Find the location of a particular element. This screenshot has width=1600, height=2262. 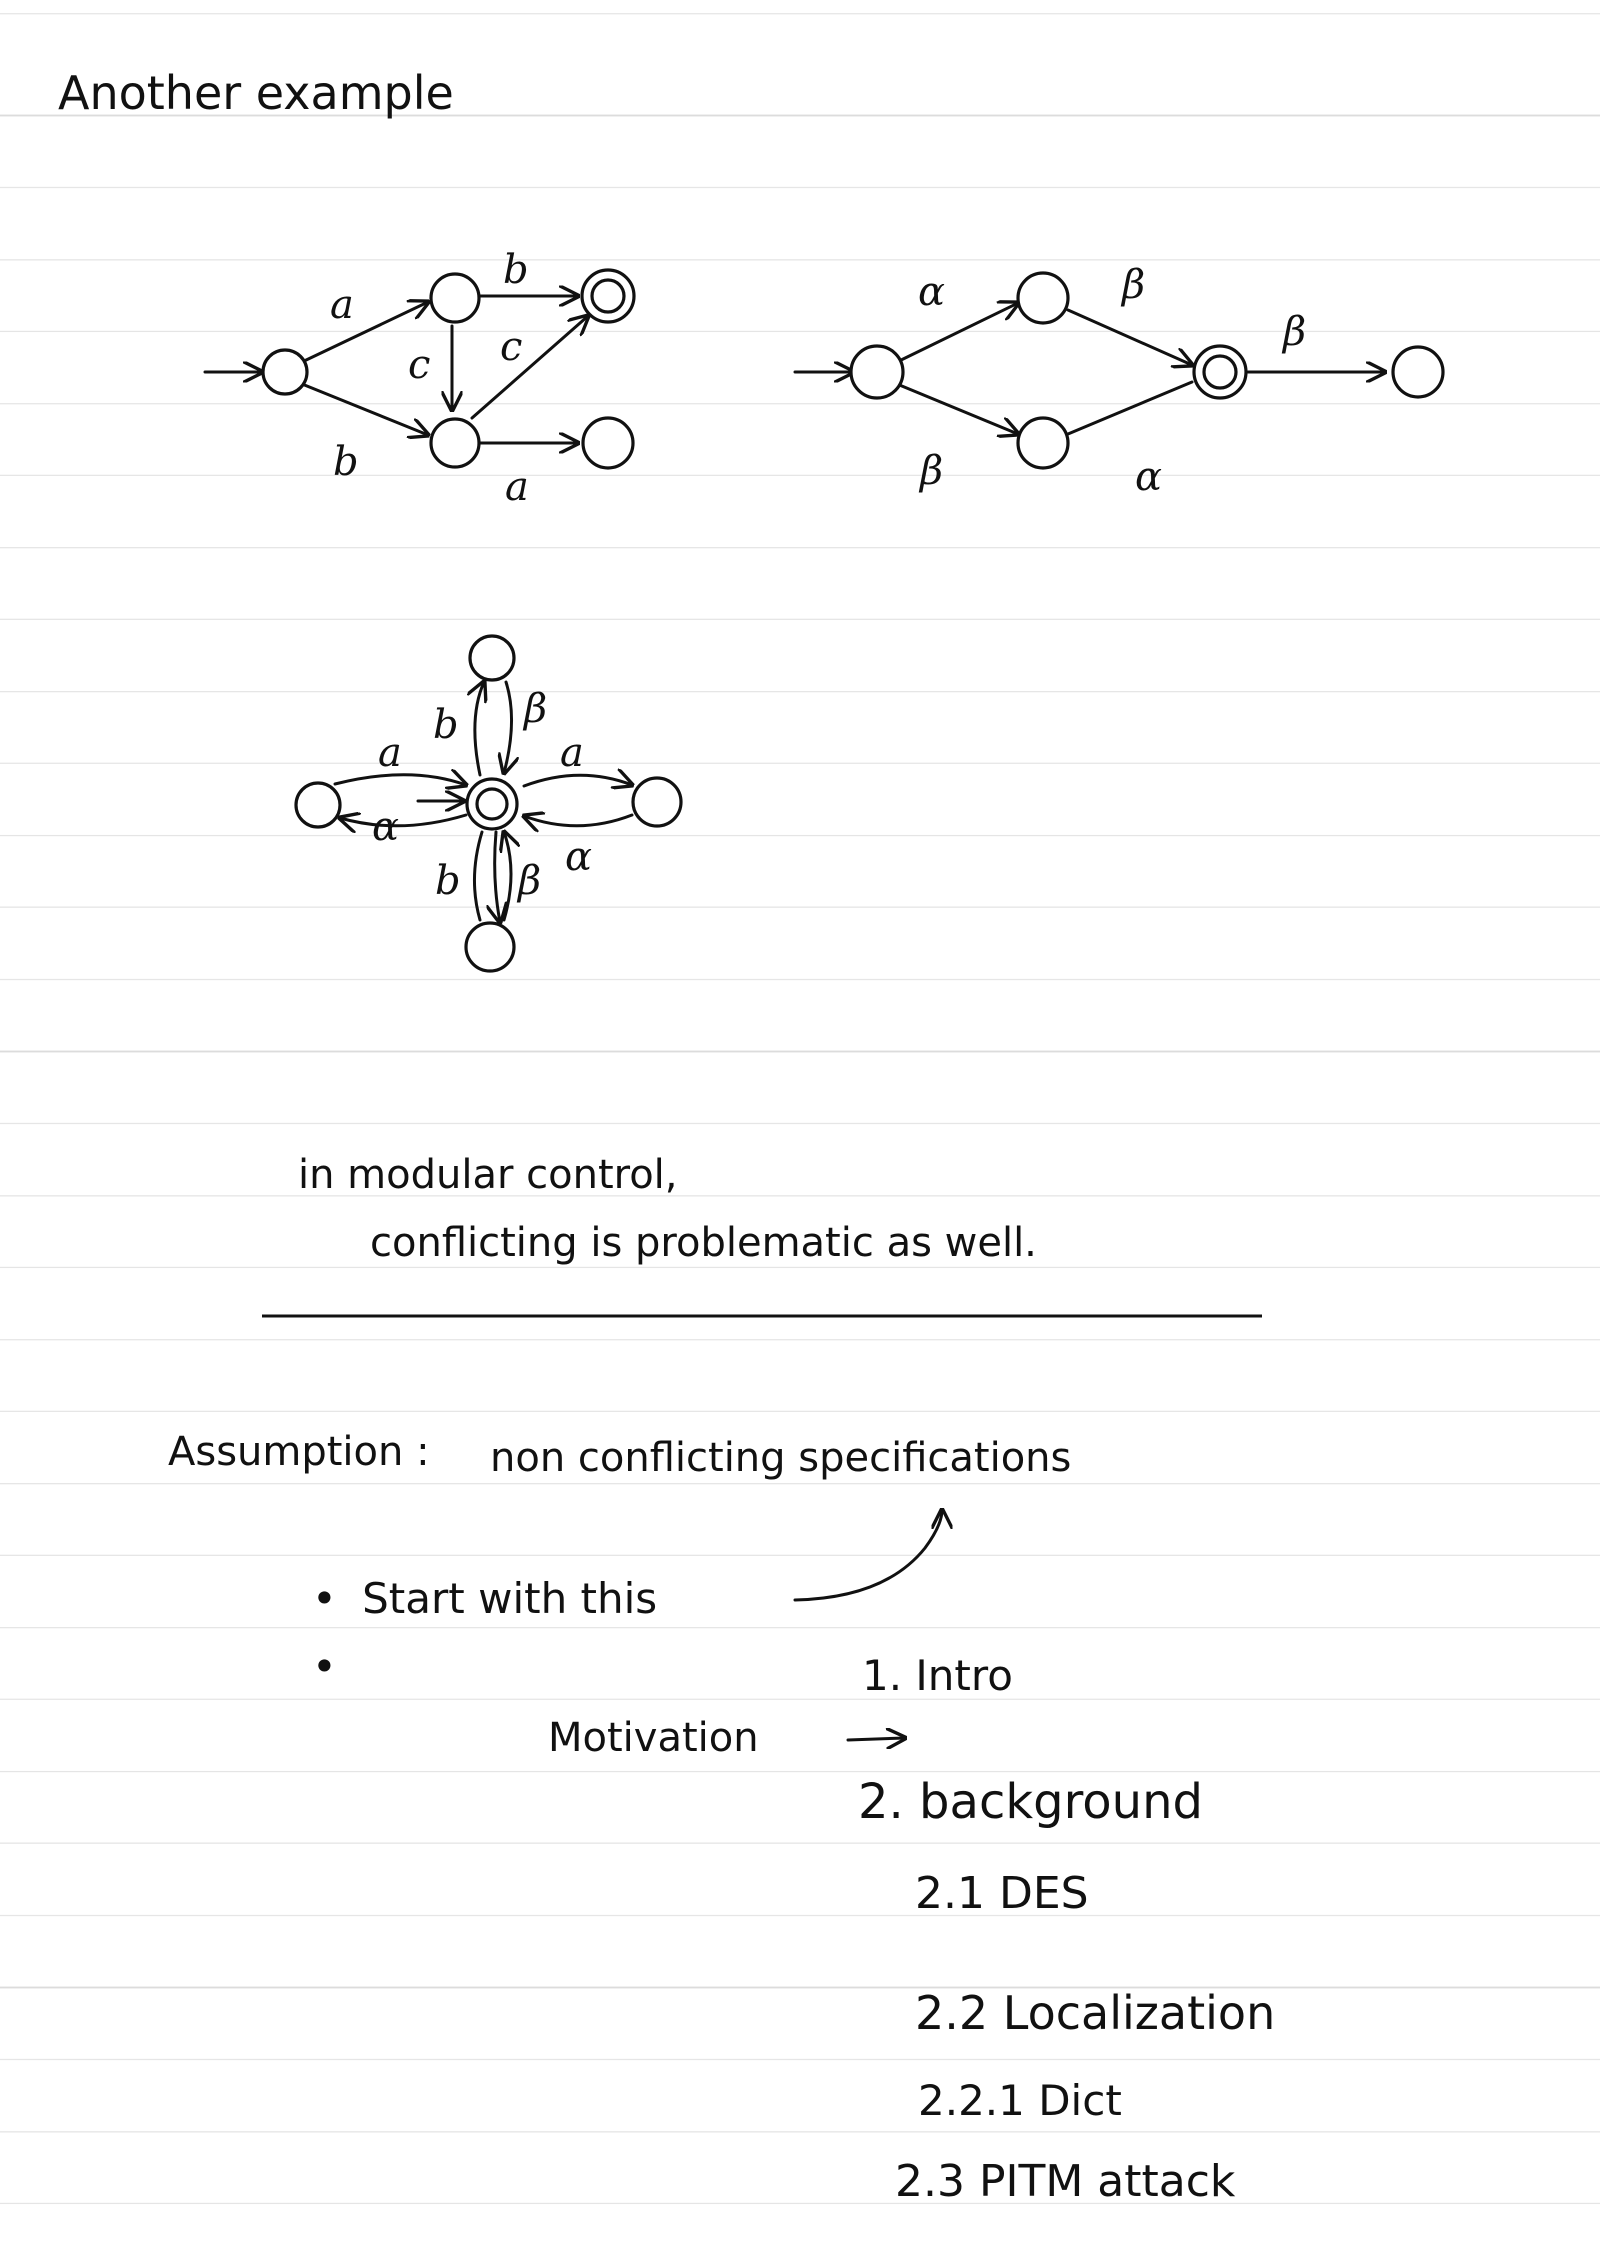

outline-item: 2.3 PITM attack is located at coordinates (1065, 2181).